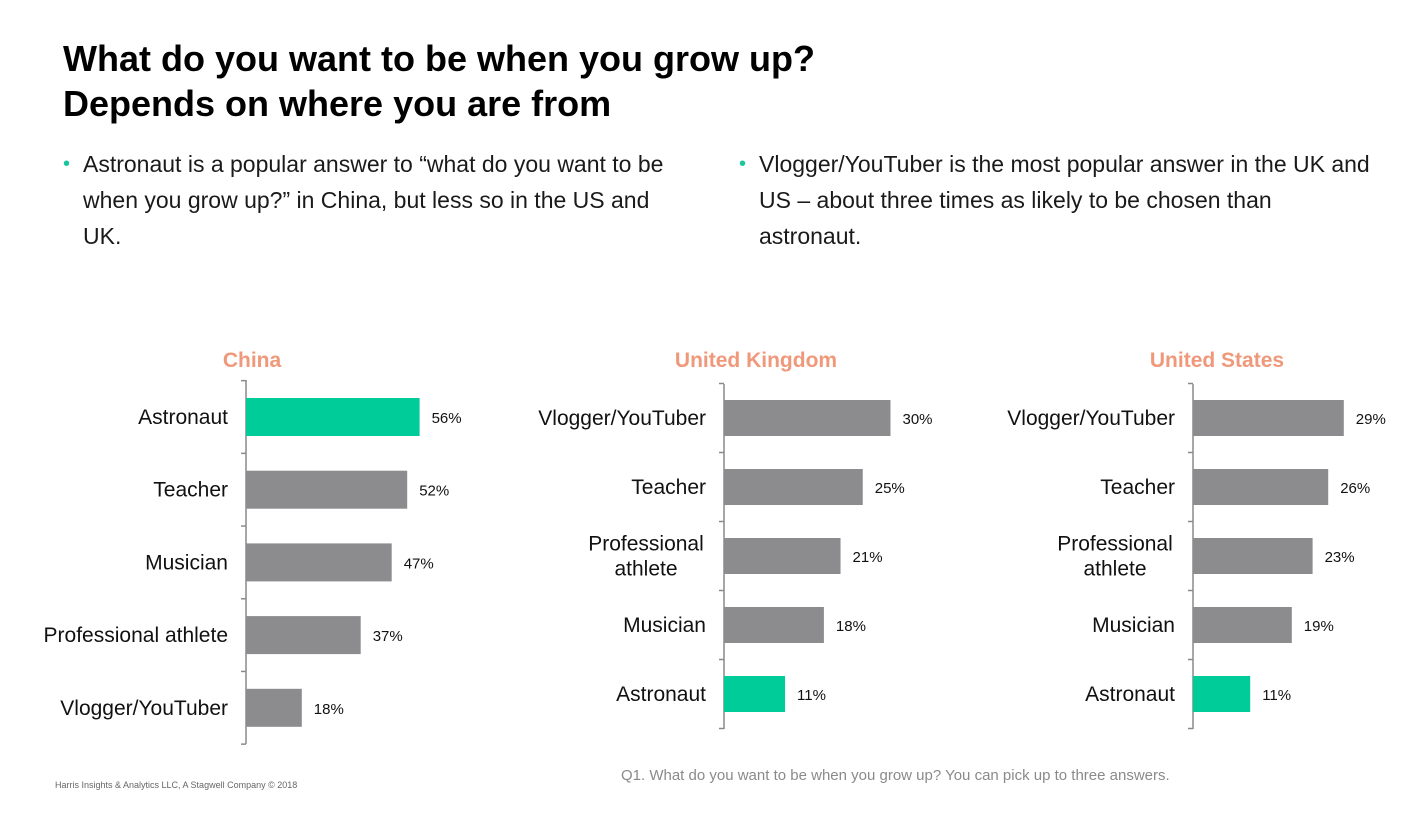 Image resolution: width=1404 pixels, height=819 pixels. I want to click on data-label: 23%, so click(1340, 557).